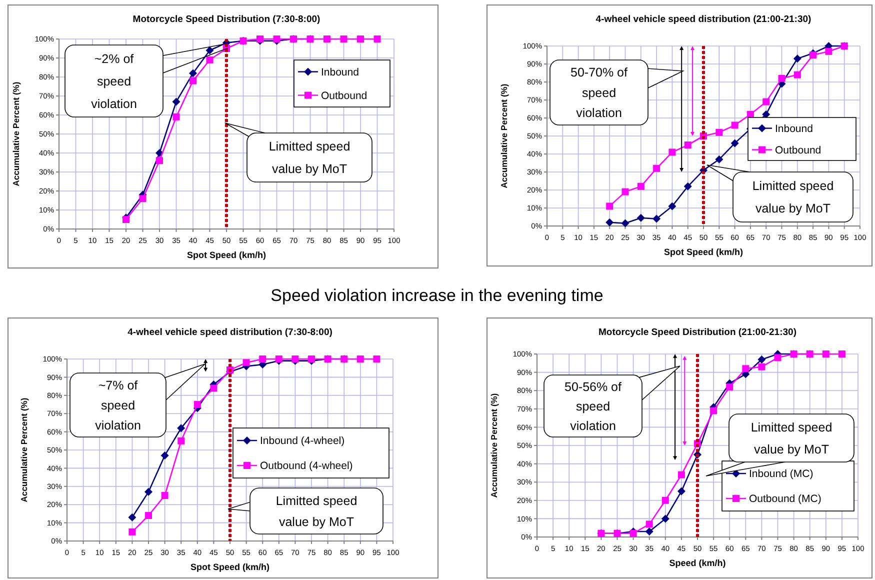  What do you see at coordinates (785, 499) in the screenshot?
I see `legend-label: Outbound (MC)` at bounding box center [785, 499].